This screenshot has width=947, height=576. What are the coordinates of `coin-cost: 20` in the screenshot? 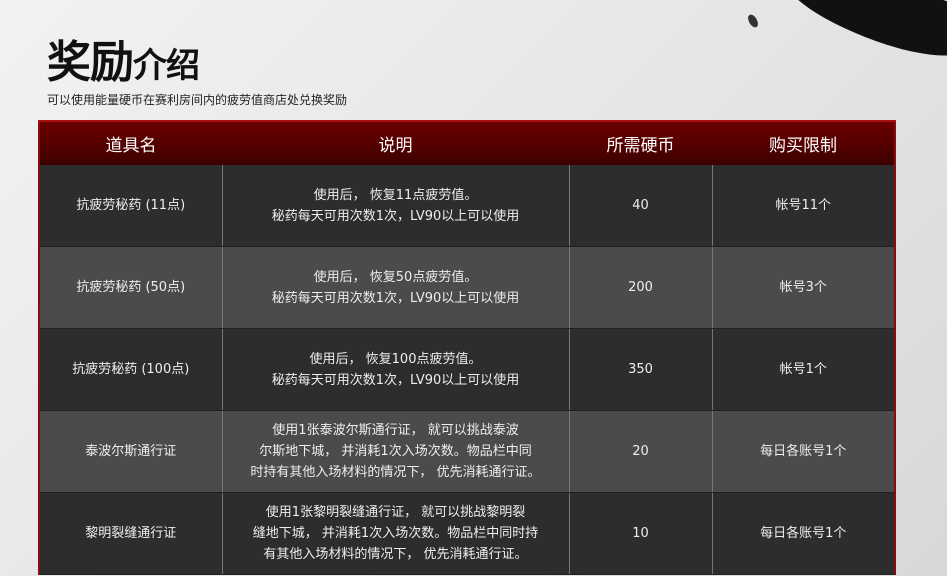 It's located at (641, 451).